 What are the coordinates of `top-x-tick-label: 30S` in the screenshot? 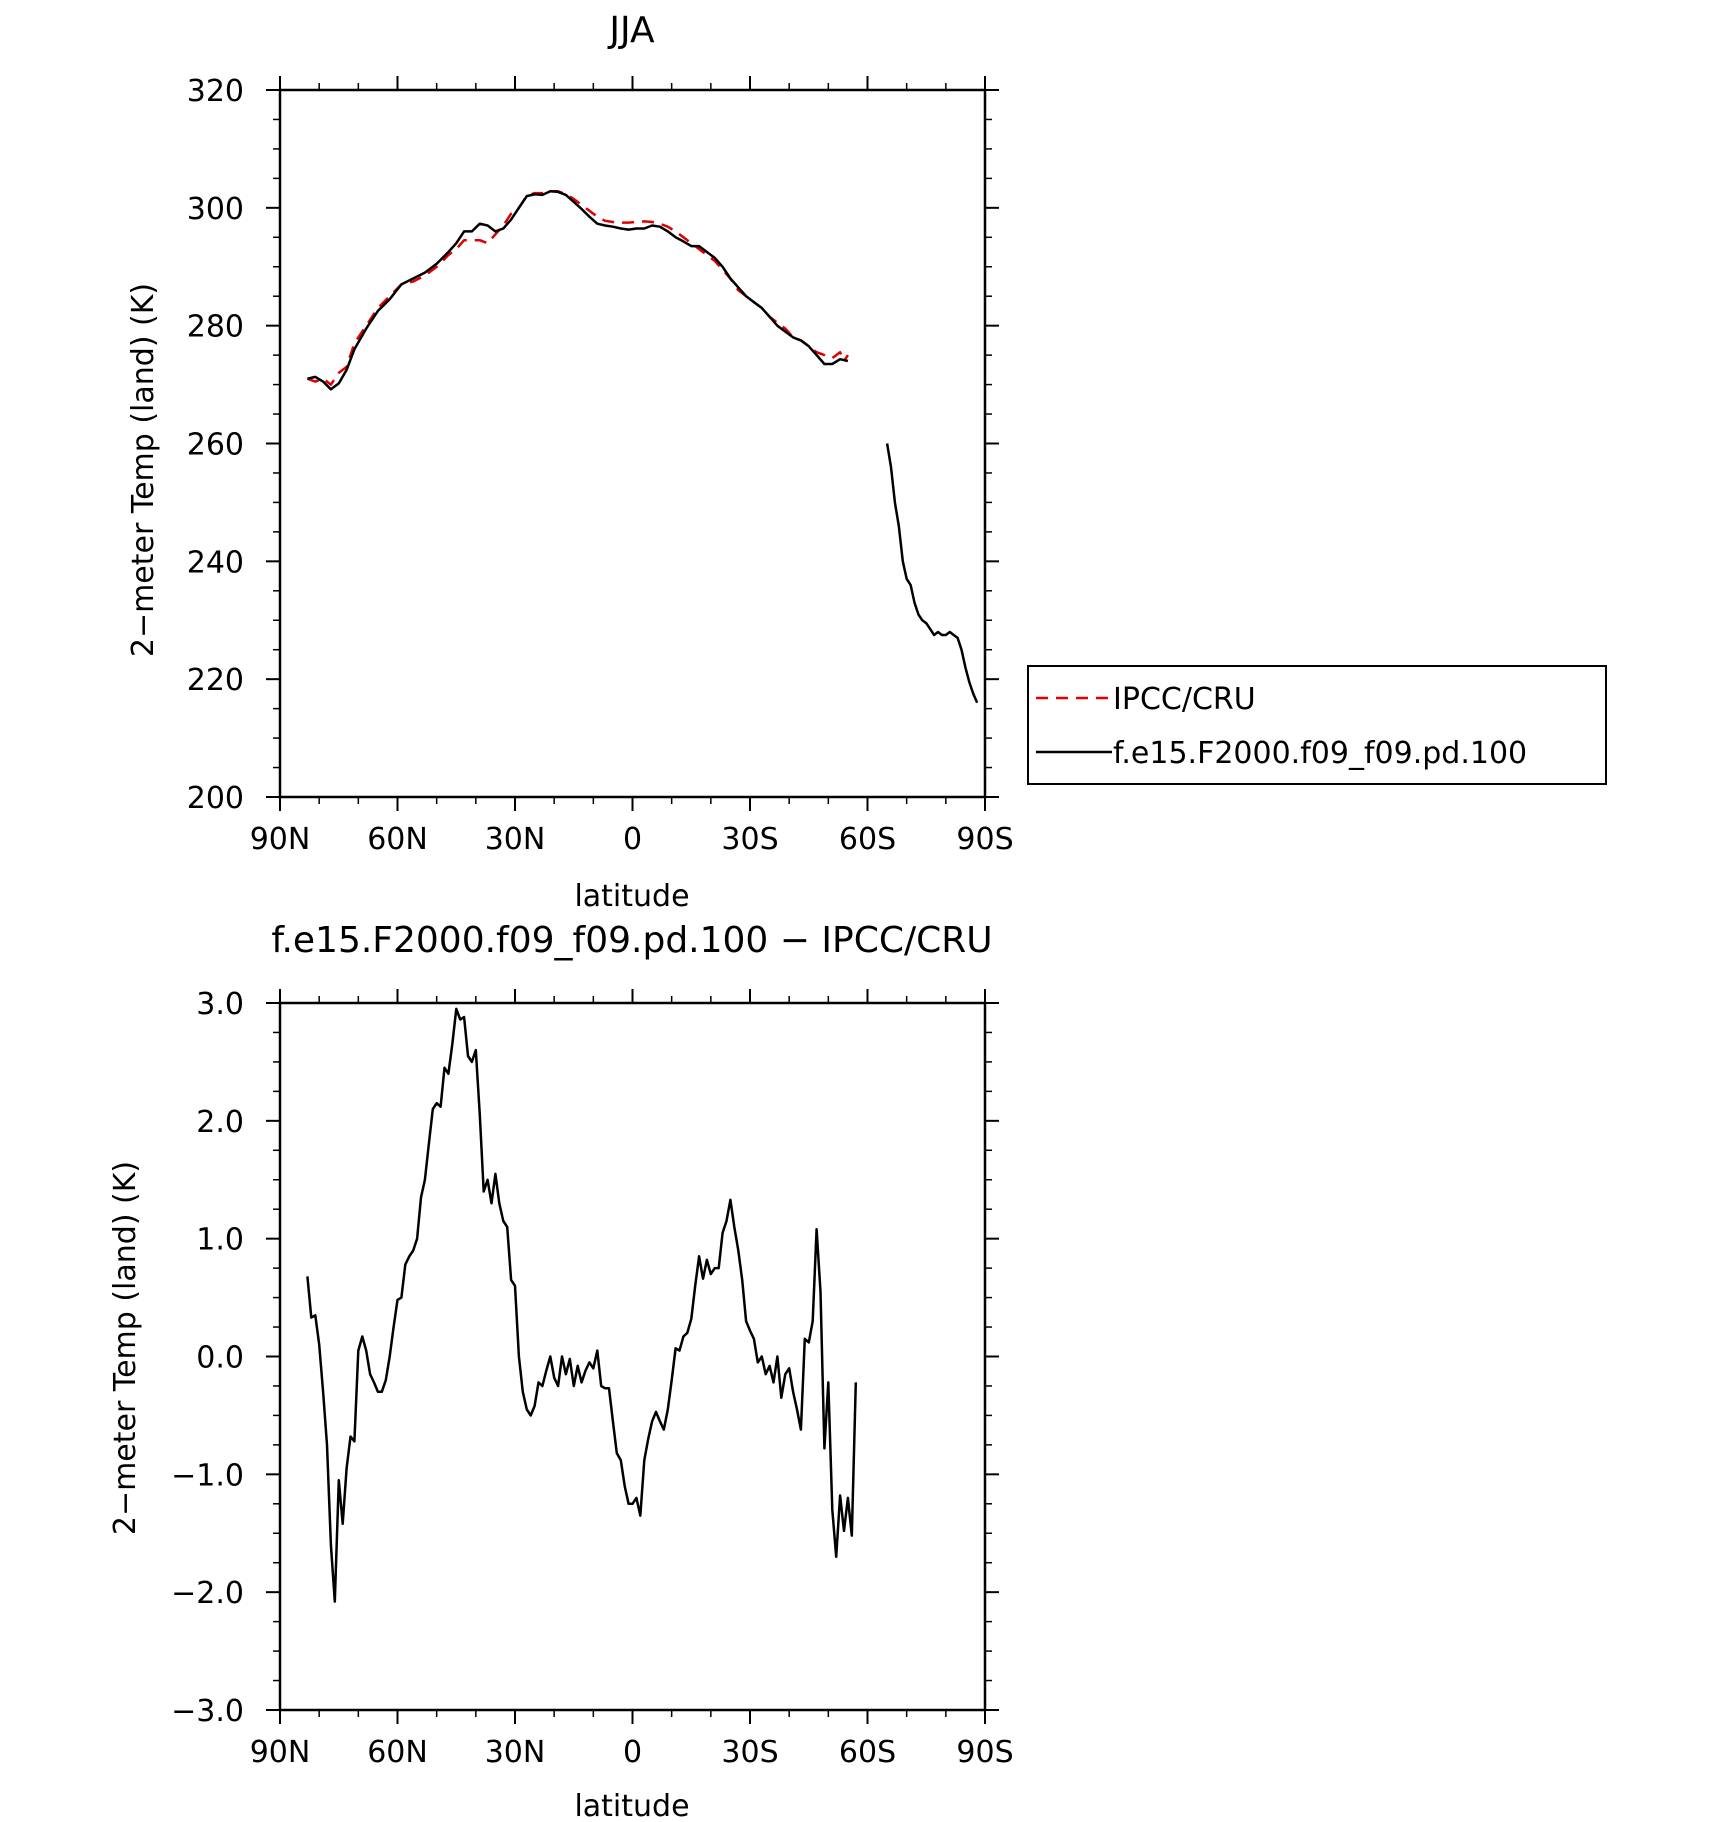 It's located at (749, 839).